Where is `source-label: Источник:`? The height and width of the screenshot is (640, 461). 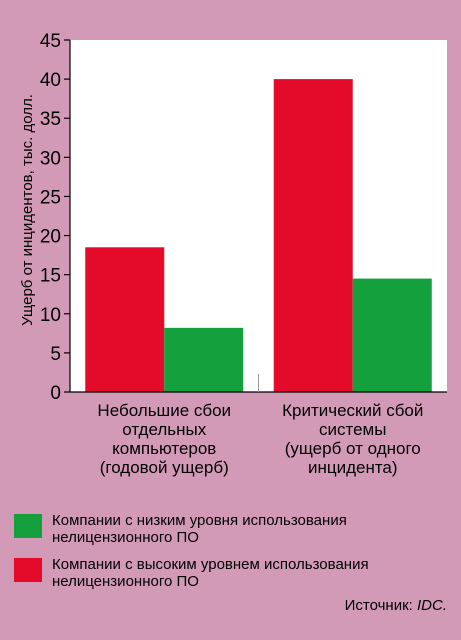 source-label: Источник: is located at coordinates (380, 605).